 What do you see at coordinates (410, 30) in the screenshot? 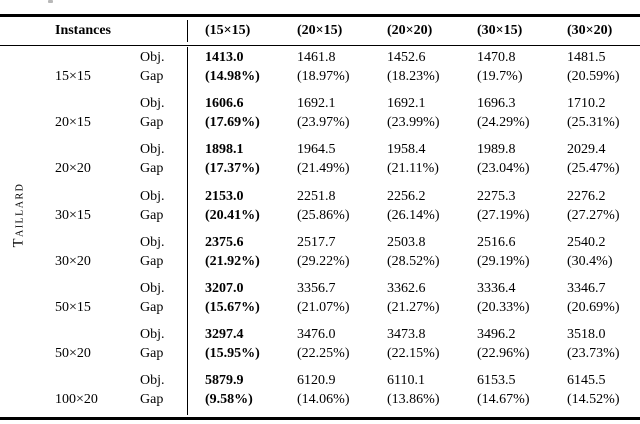
I see `column-header-20x20: (20×20)` at bounding box center [410, 30].